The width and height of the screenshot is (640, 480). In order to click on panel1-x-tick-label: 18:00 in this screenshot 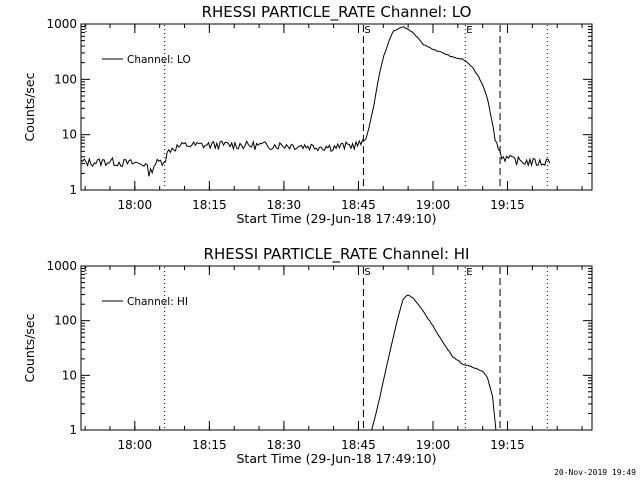, I will do `click(135, 205)`.